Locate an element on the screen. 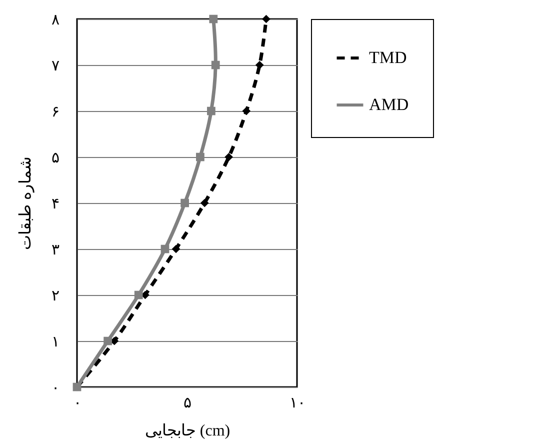 The height and width of the screenshot is (444, 549). y-tick-label: ۵ is located at coordinates (55, 157).